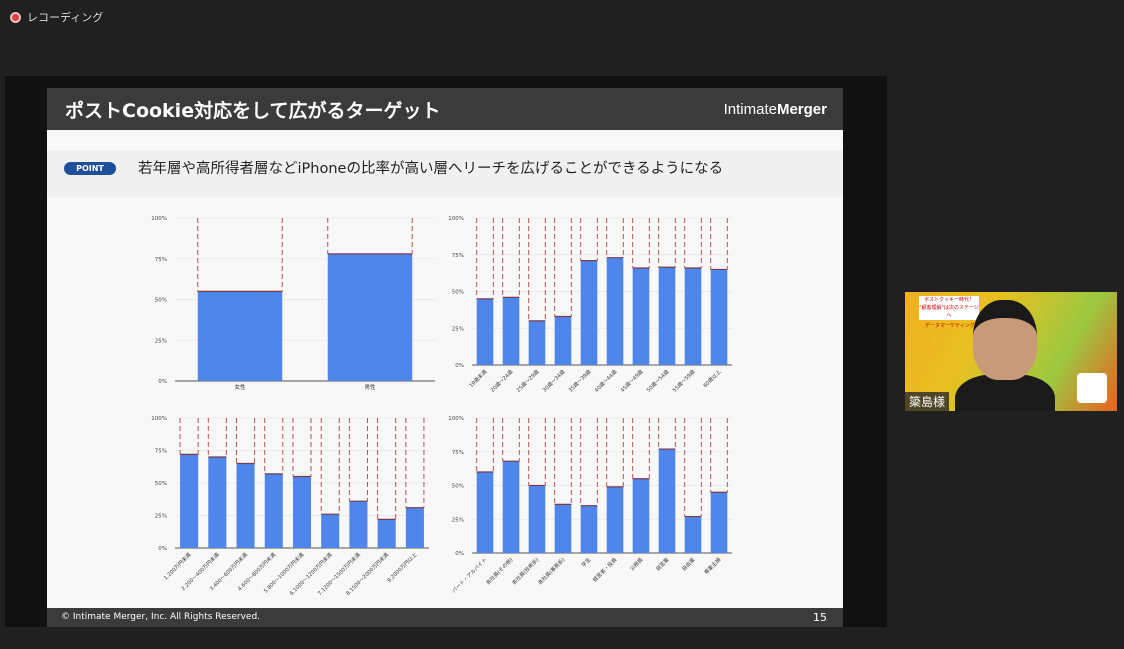 This screenshot has height=649, width=1124. What do you see at coordinates (177, 566) in the screenshot?
I see `x-tick-label: 1.200万円未満` at bounding box center [177, 566].